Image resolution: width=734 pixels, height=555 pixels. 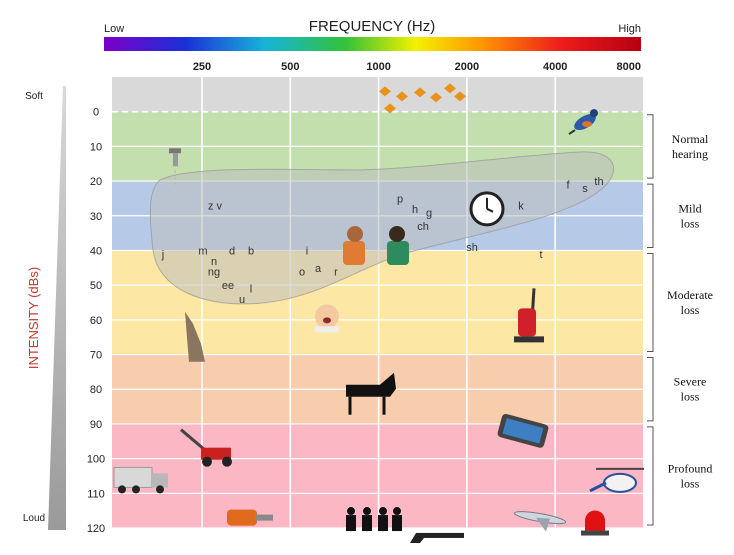 What do you see at coordinates (162, 255) in the screenshot?
I see `speech-sound-label: j` at bounding box center [162, 255].